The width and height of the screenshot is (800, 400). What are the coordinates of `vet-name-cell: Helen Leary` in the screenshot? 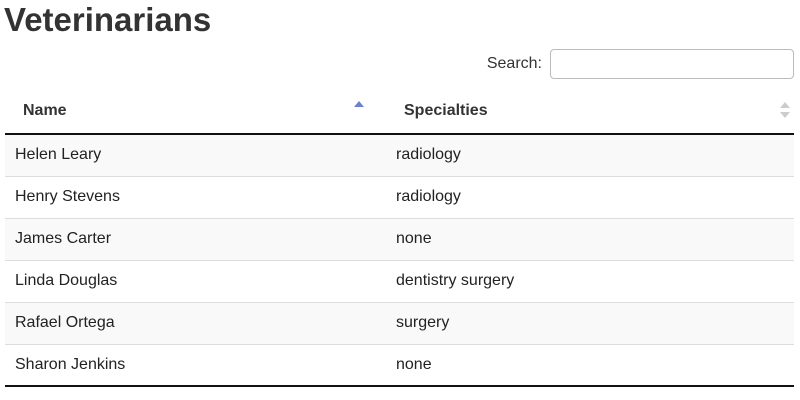 It's located at (195, 155).